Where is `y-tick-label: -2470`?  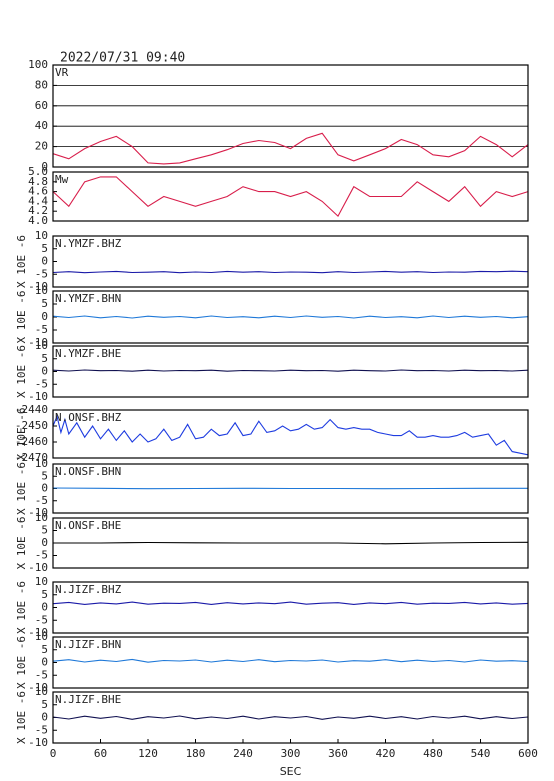 y-tick-label: -2470 is located at coordinates (31, 457).